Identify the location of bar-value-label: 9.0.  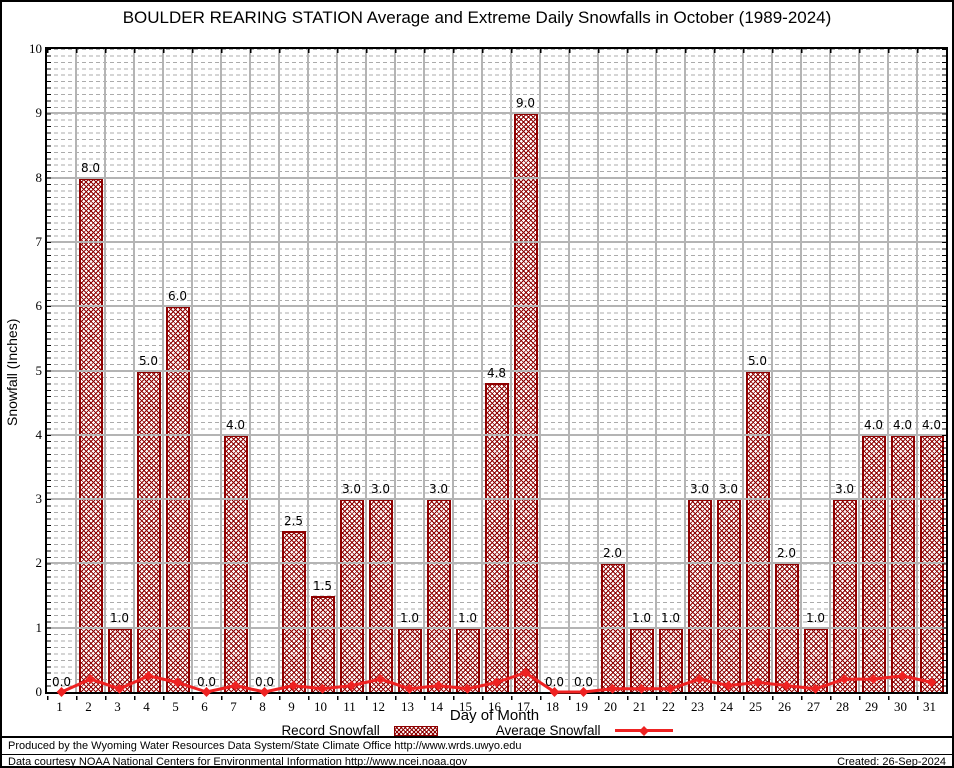
(525, 103).